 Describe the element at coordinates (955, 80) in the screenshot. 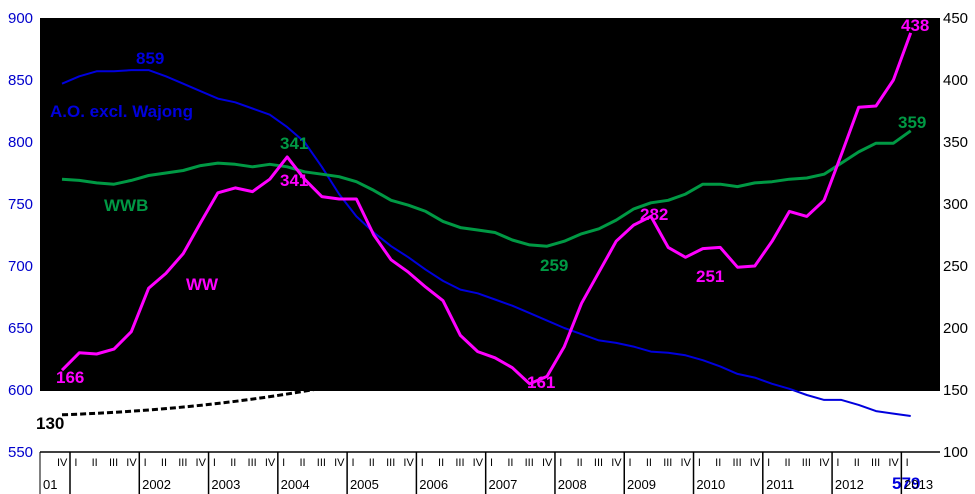

I see `right-tick-label: 400` at that location.